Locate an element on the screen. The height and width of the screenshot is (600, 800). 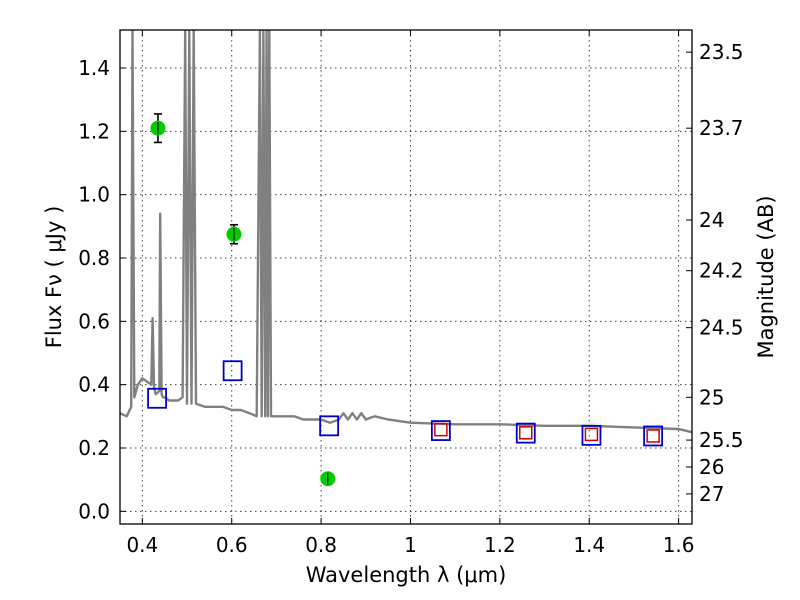
right-tick-label: 27 is located at coordinates (711, 494).